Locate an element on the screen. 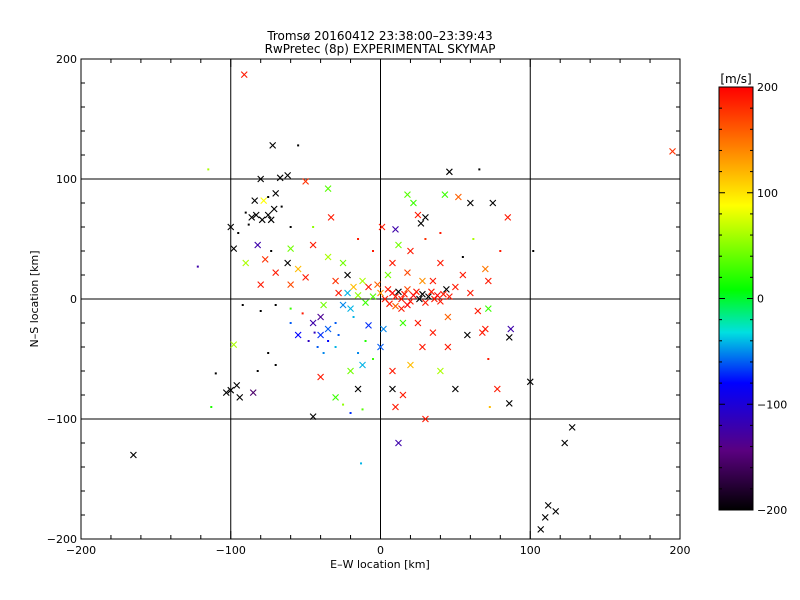 This screenshot has height=600, width=800. chart-subtitle: RwPretec (8p) EXPERIMENTAL SKYMAP is located at coordinates (380, 49).